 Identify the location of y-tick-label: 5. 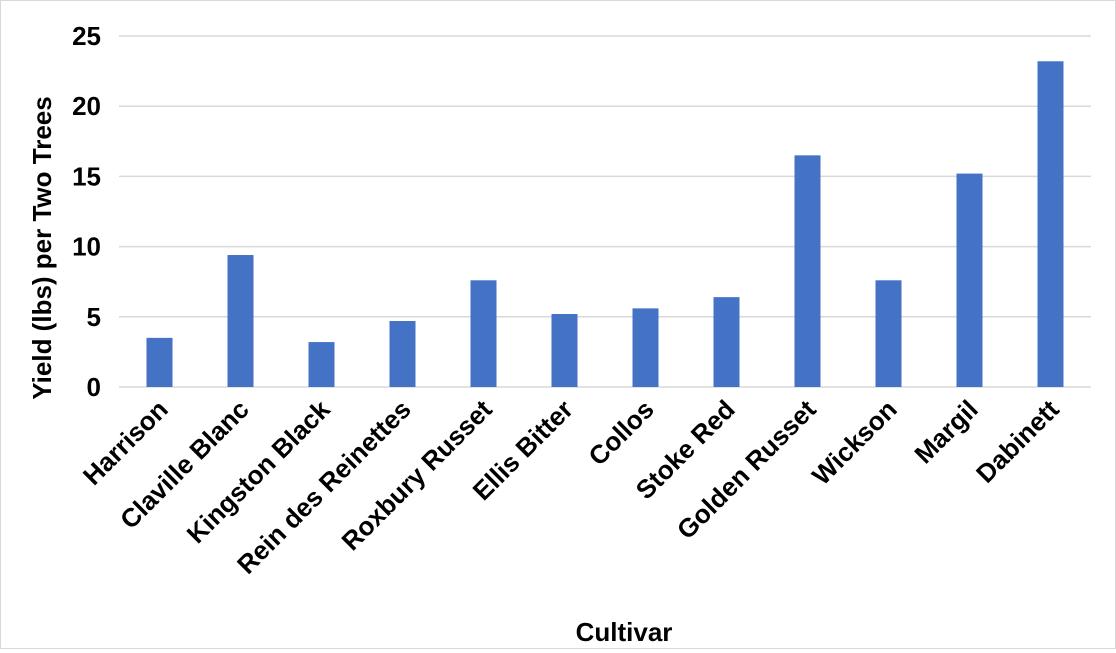
(94, 317).